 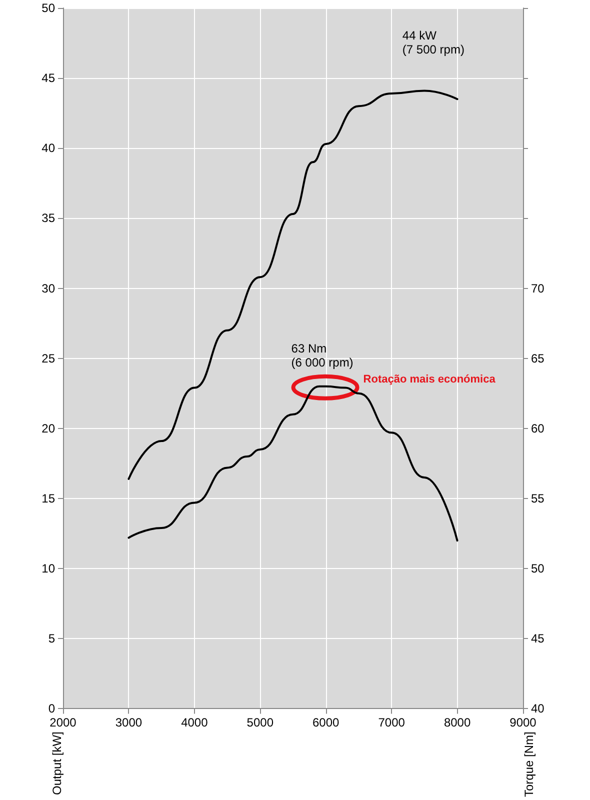 I want to click on y-tick-label: 10, so click(x=49, y=569).